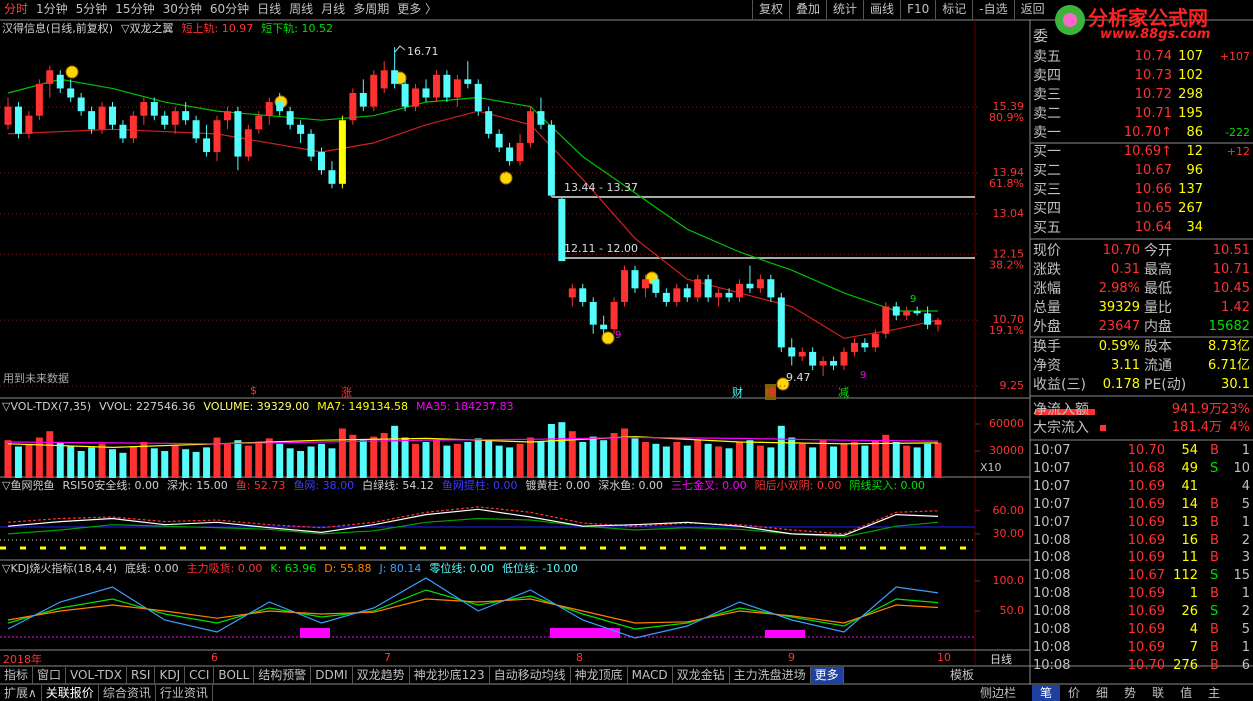 The height and width of the screenshot is (701, 1253). What do you see at coordinates (1130, 693) in the screenshot?
I see `side-tab: 势` at bounding box center [1130, 693].